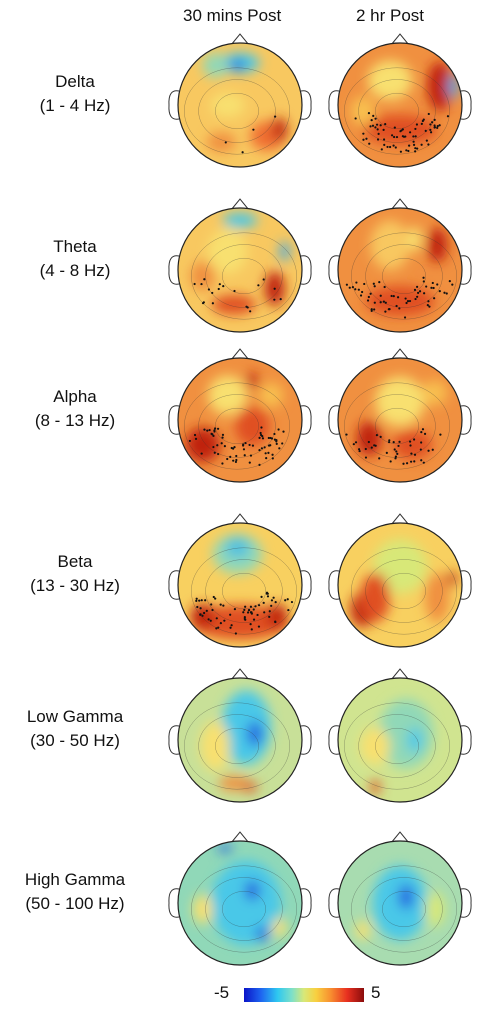  What do you see at coordinates (238, 995) in the screenshot?
I see `color-scale: -5 5` at bounding box center [238, 995].